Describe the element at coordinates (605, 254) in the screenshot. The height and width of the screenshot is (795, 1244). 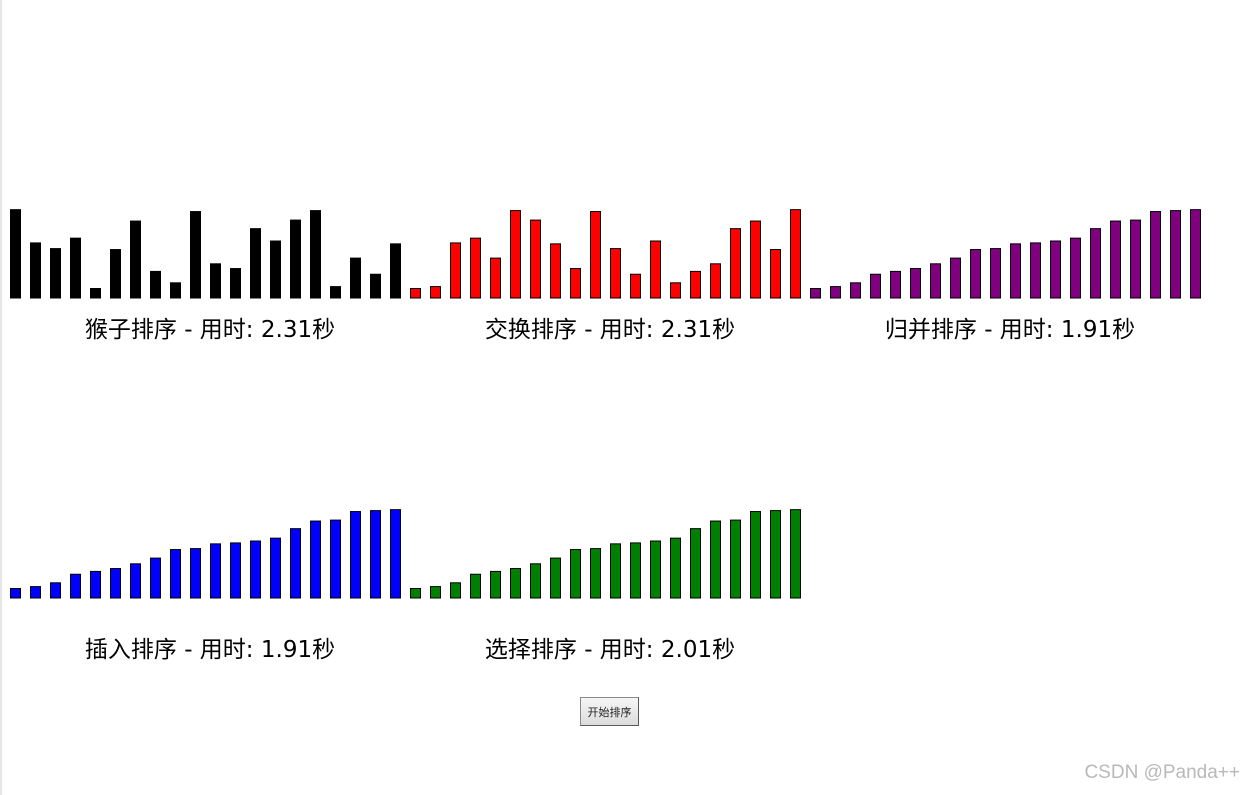
I see `bar-chart-exchange` at that location.